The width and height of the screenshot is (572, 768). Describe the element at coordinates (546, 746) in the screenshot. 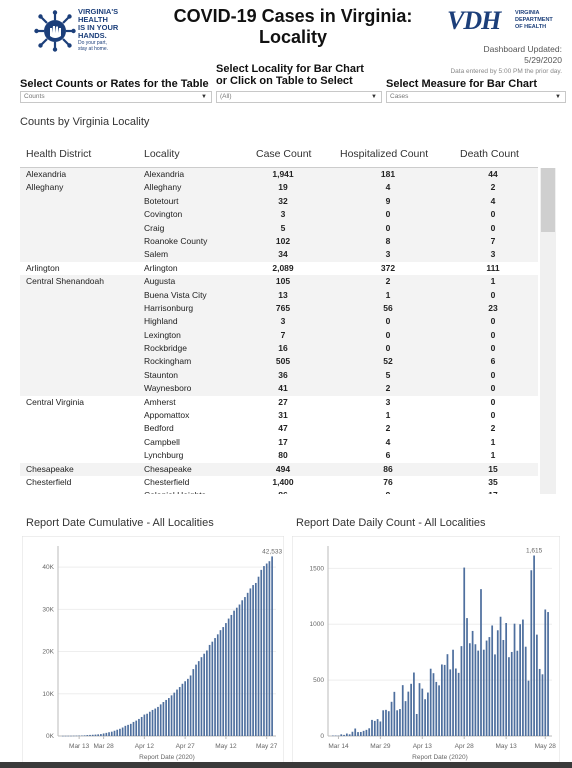

I see `x-tick-label: May 28` at that location.